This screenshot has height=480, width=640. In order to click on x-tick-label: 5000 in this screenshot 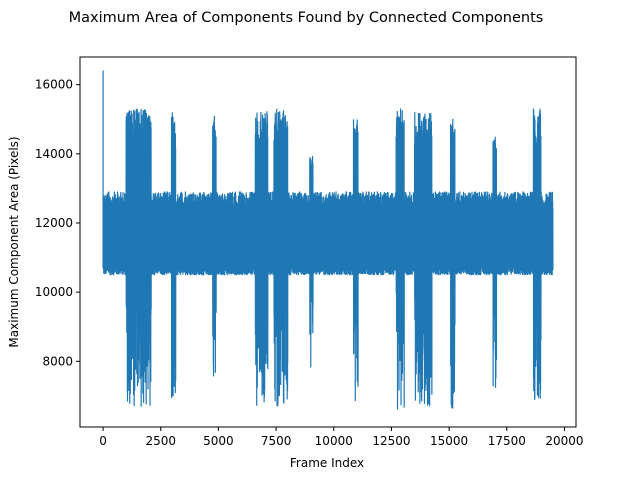, I will do `click(218, 441)`.